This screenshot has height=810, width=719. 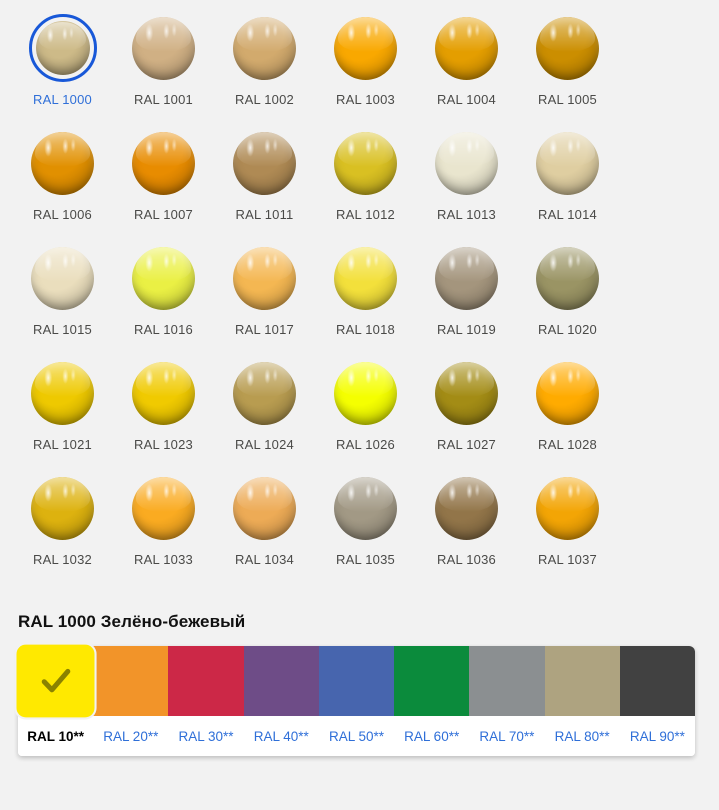 What do you see at coordinates (567, 301) in the screenshot?
I see `swatch-ral-1020: RAL 1020` at bounding box center [567, 301].